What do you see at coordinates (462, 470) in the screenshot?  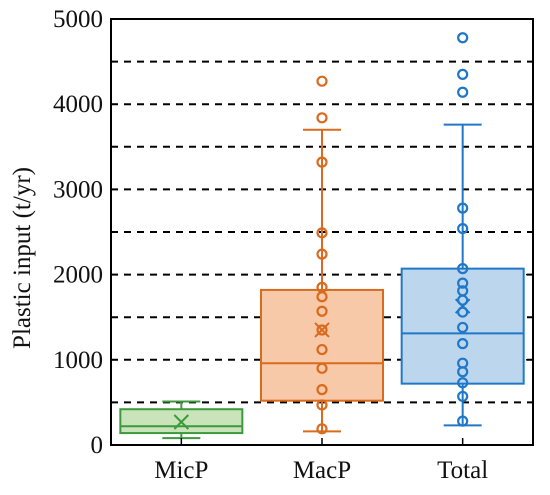 I see `x-tick-label: Total` at bounding box center [462, 470].